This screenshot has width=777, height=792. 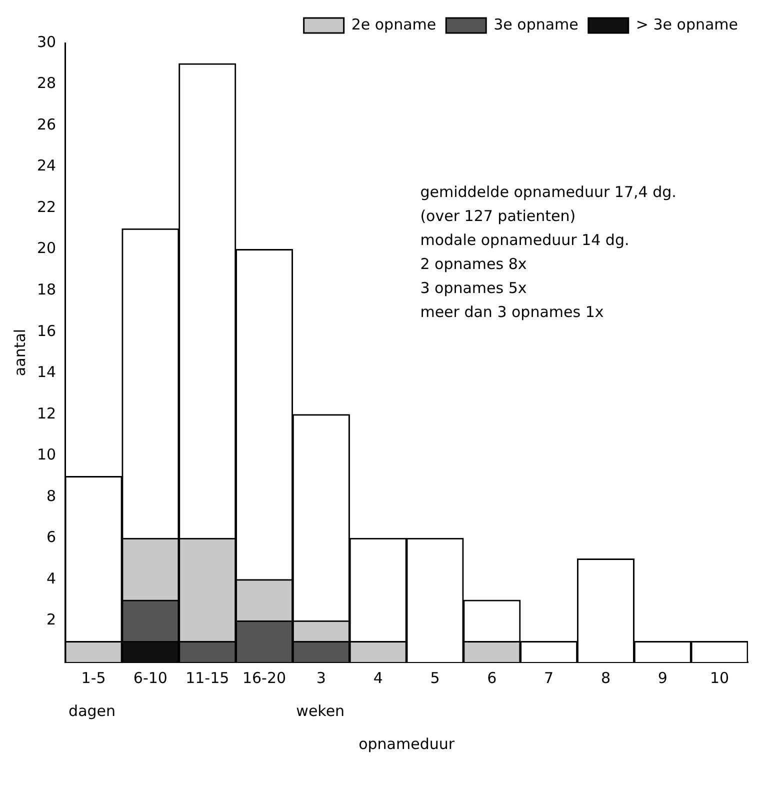 What do you see at coordinates (46, 83) in the screenshot?
I see `y-tick-label: 28` at bounding box center [46, 83].